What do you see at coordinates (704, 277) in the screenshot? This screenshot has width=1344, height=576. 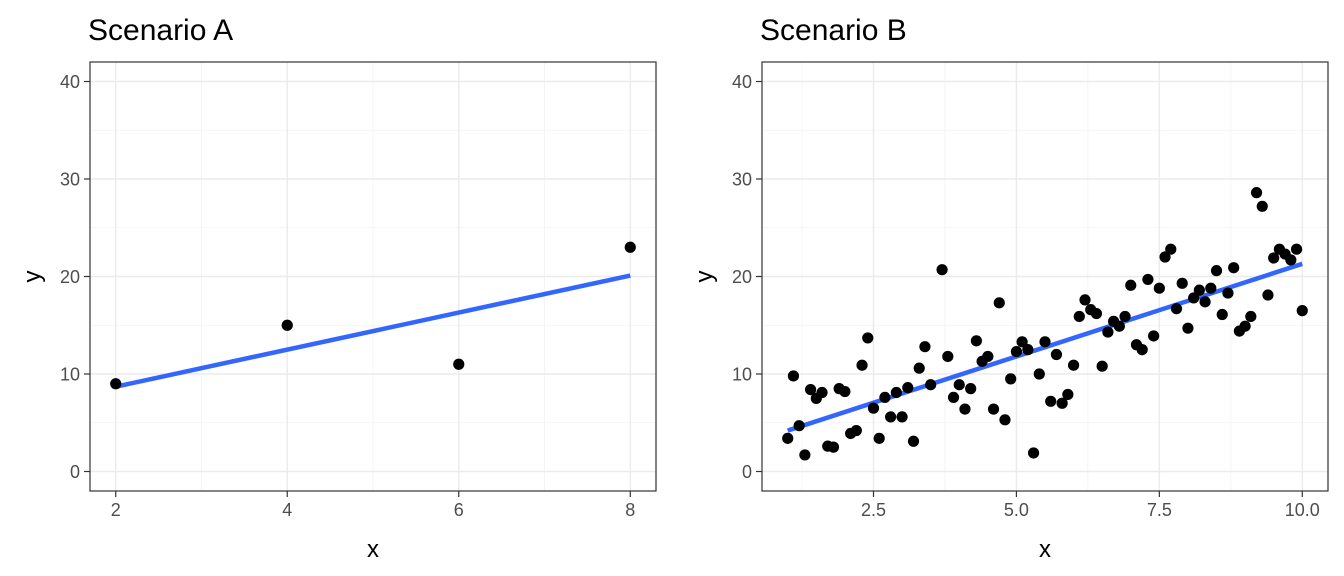 I see `y-axis-title: y` at bounding box center [704, 277].